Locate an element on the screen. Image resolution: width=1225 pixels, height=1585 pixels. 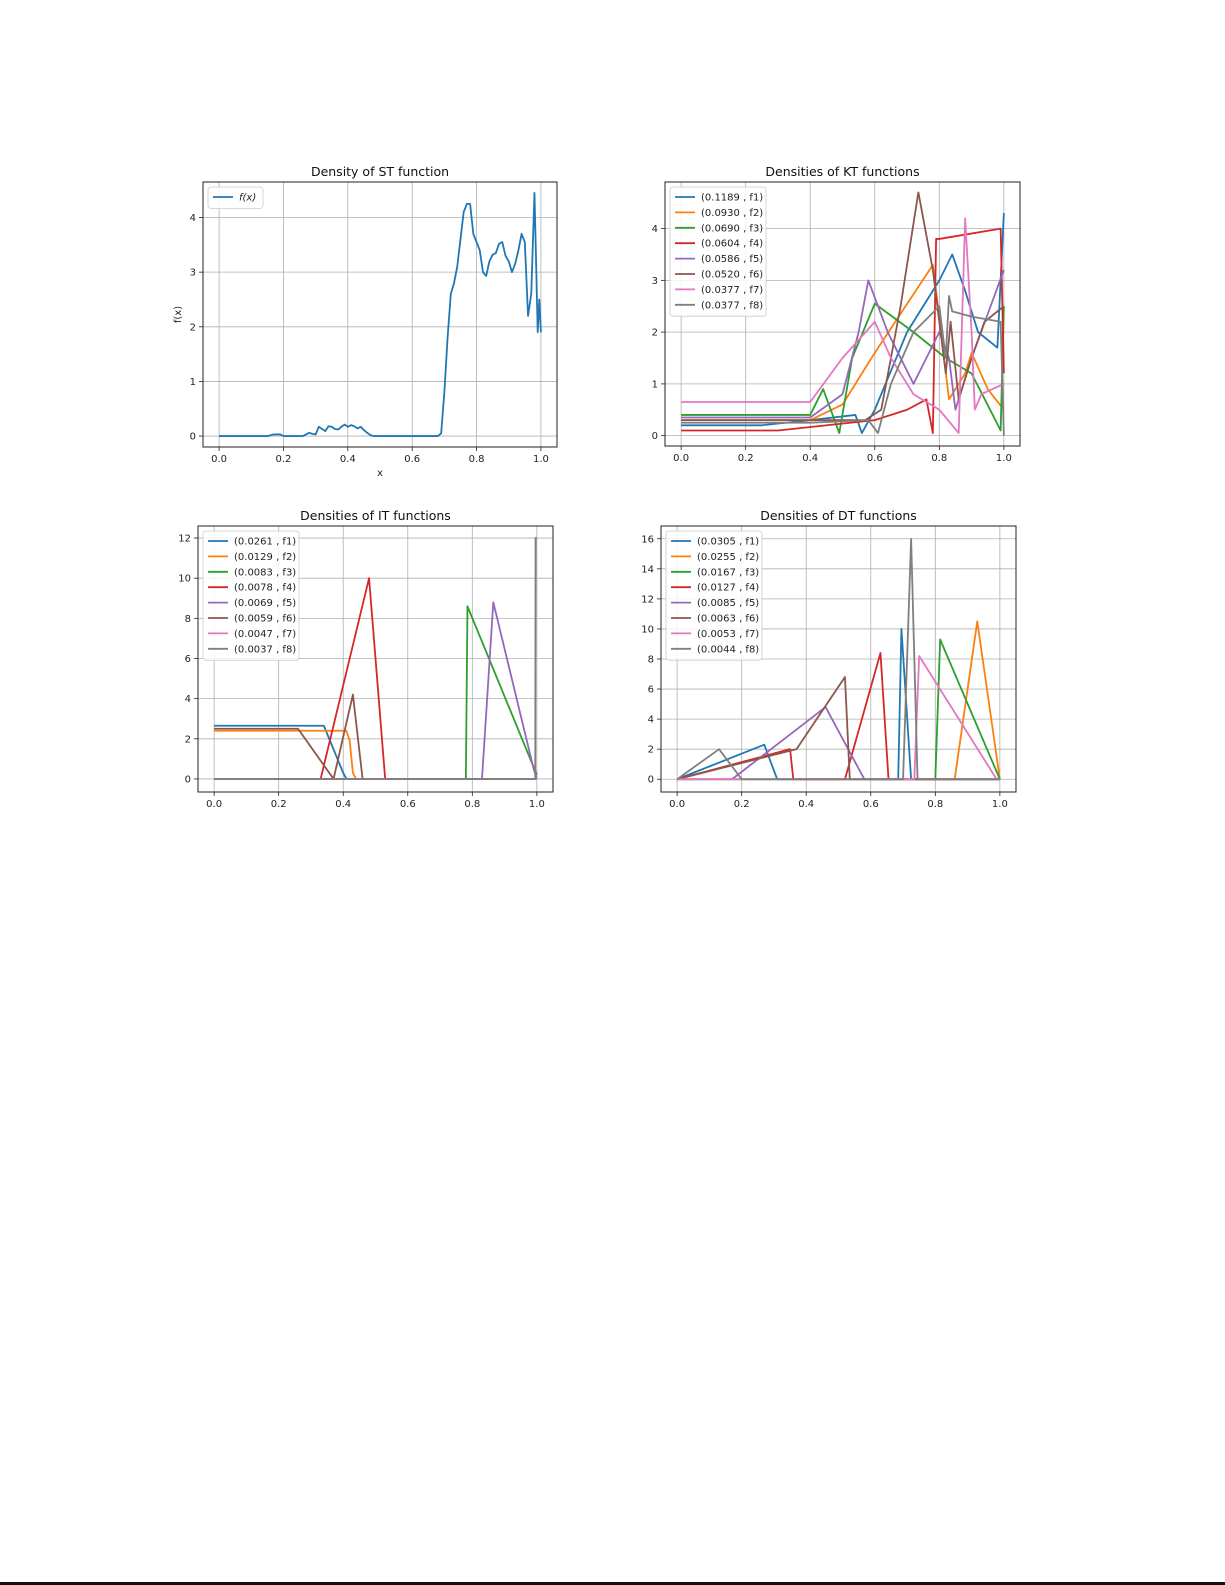
y-tick-label: 6 is located at coordinates (188, 659).